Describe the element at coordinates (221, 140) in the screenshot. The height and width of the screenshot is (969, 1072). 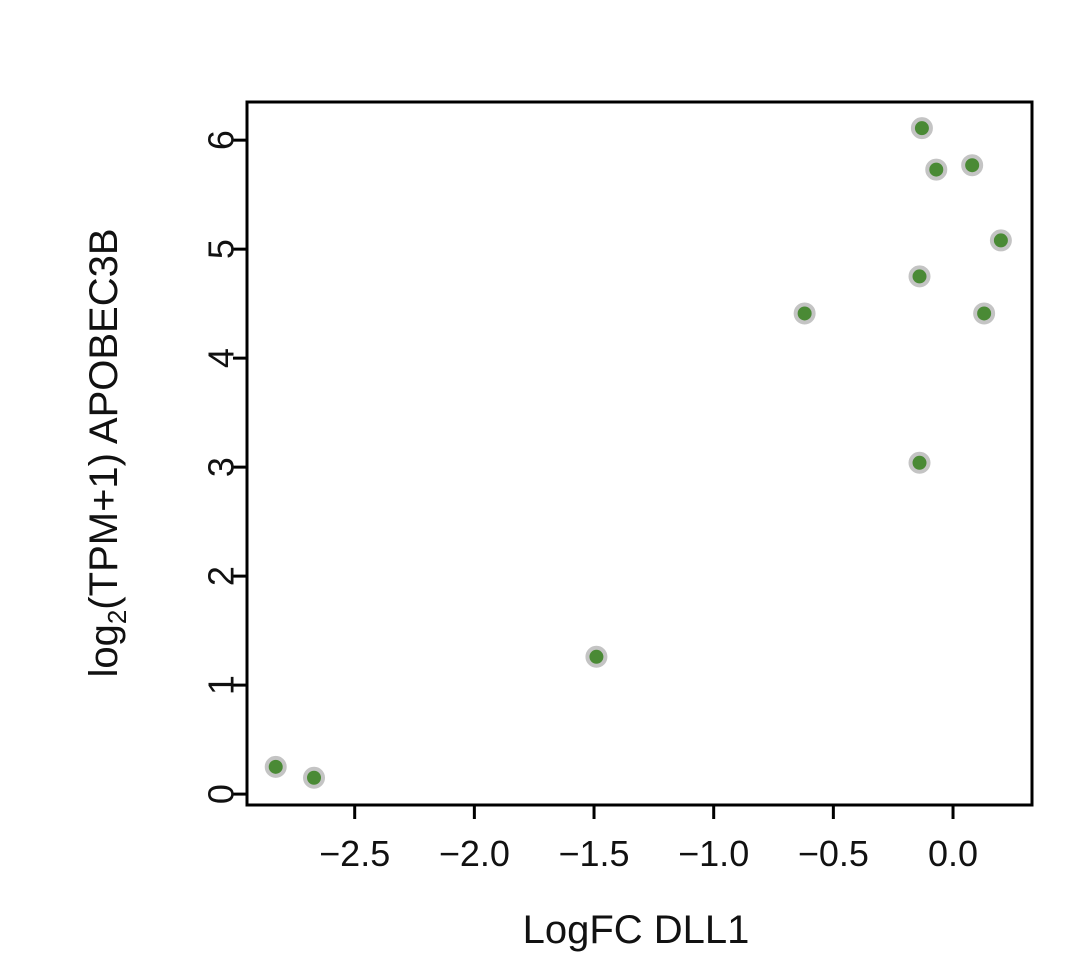
I see `y-tick-label: 6` at that location.